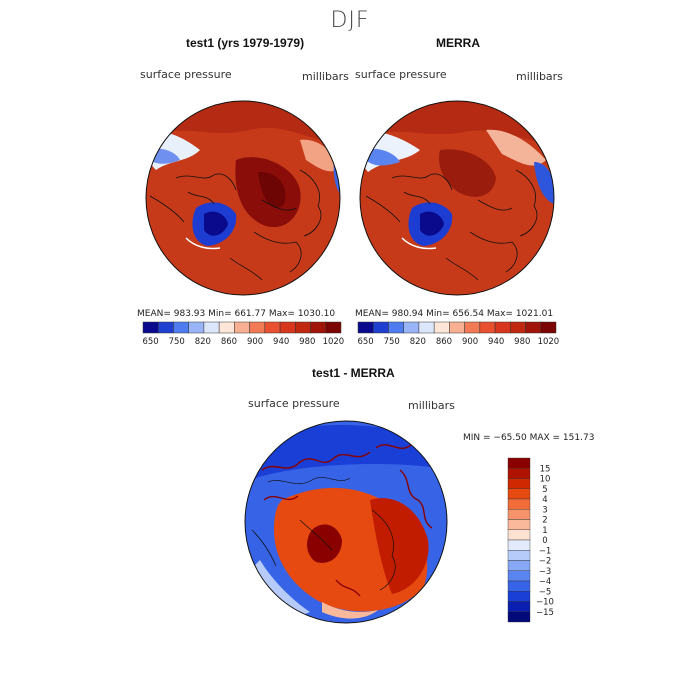  I want to click on panel2-colorbar-tick-label: 900, so click(470, 342).